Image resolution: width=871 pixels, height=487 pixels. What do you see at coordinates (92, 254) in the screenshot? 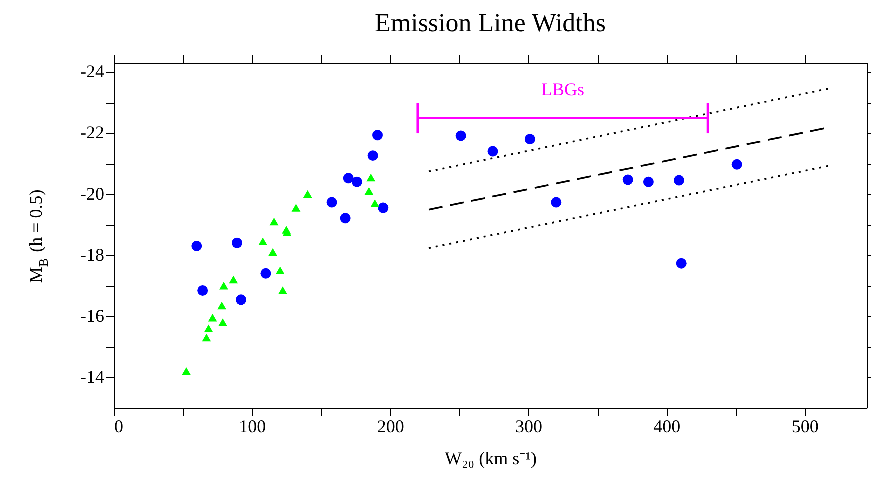
I see `y-tick-label: -18` at bounding box center [92, 254].